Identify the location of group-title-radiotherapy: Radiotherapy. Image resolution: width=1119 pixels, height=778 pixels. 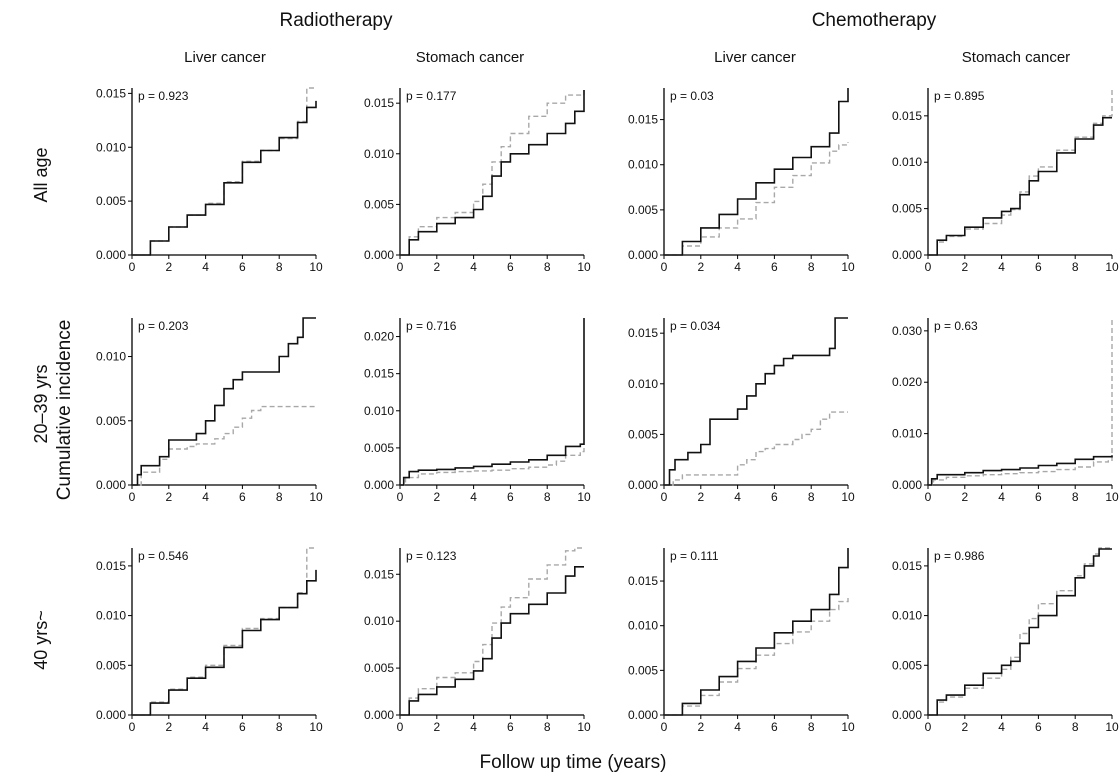
(336, 20).